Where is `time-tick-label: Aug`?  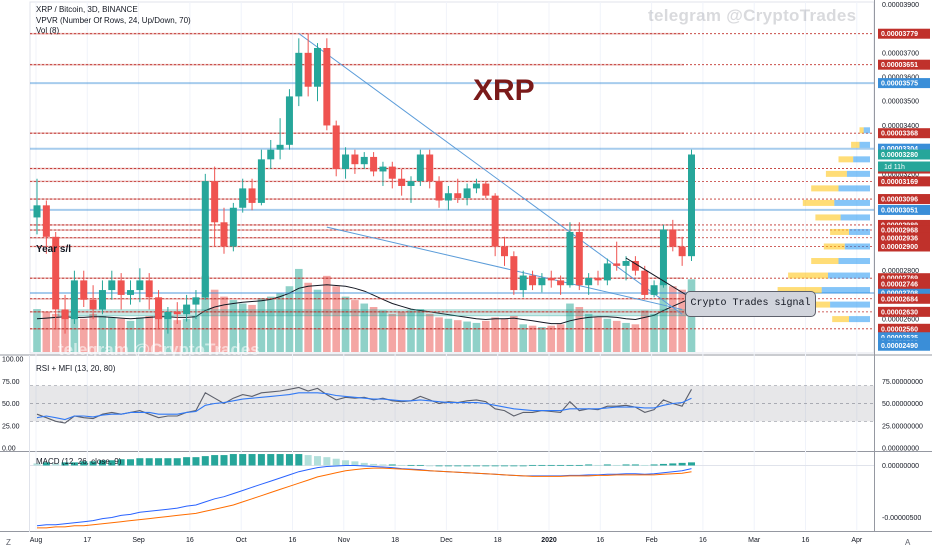
time-tick-label: Aug is located at coordinates (36, 540).